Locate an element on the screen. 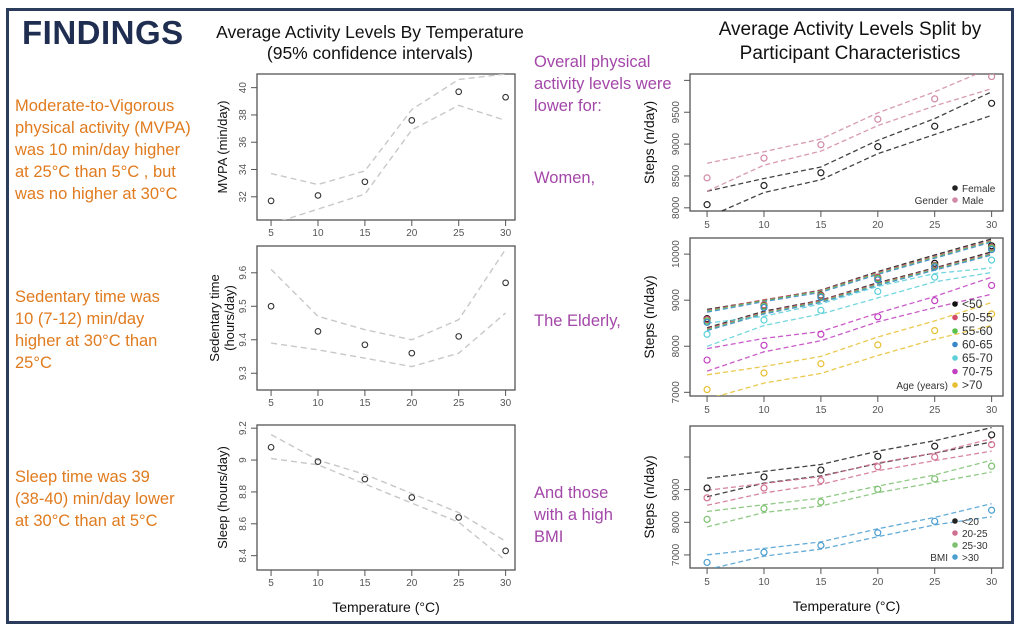 This screenshot has height=634, width=1024. note-line: 10 (7-12) min/day is located at coordinates (80, 319).